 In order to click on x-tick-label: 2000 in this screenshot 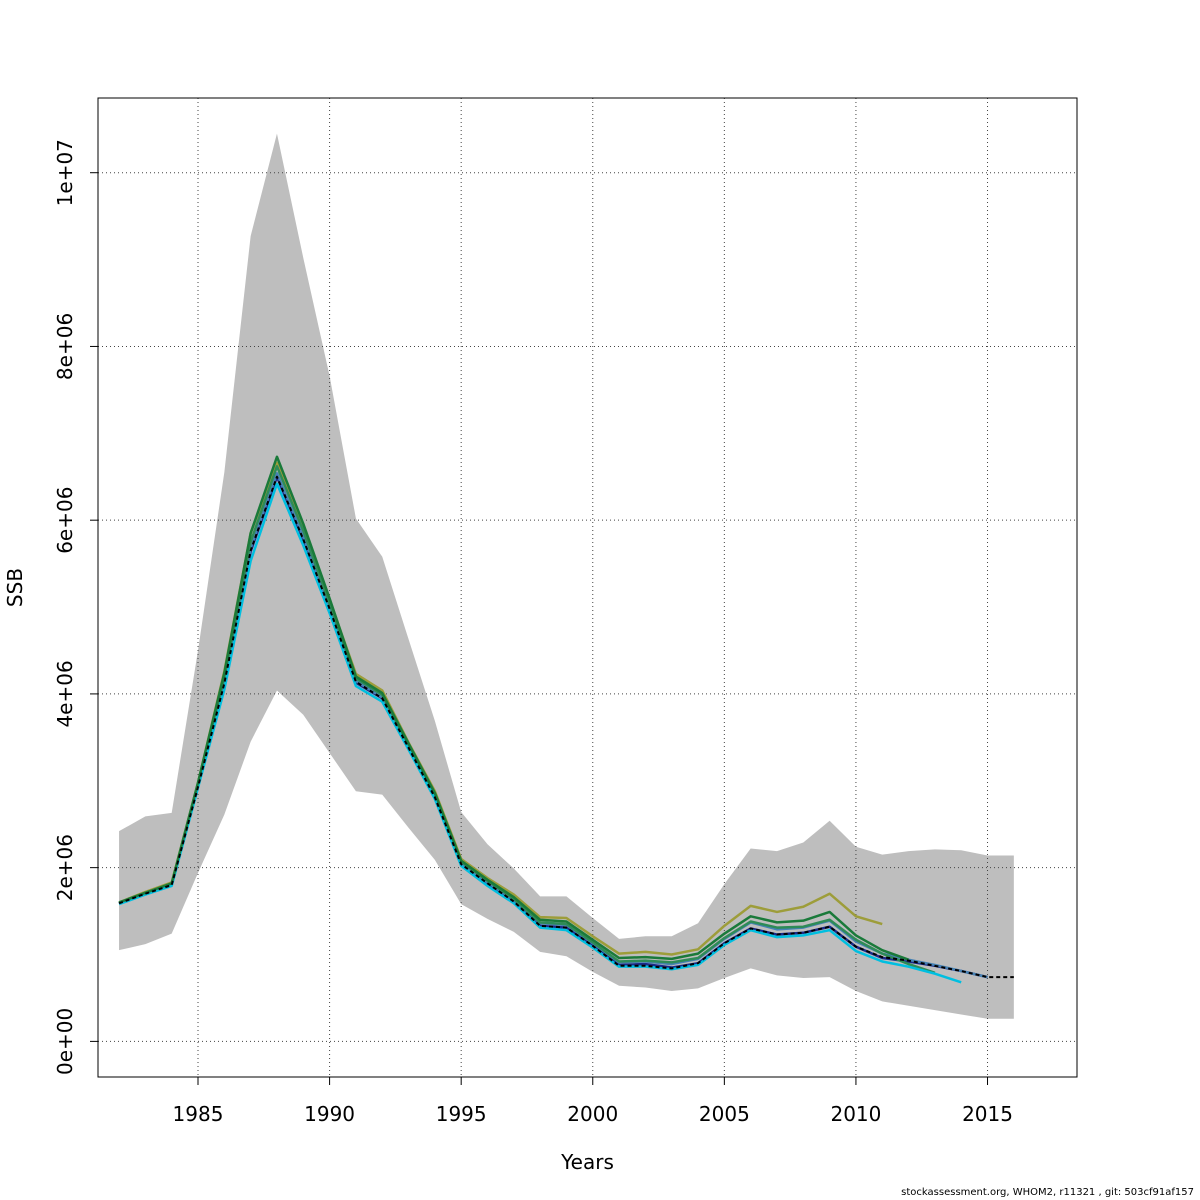, I will do `click(592, 1114)`.